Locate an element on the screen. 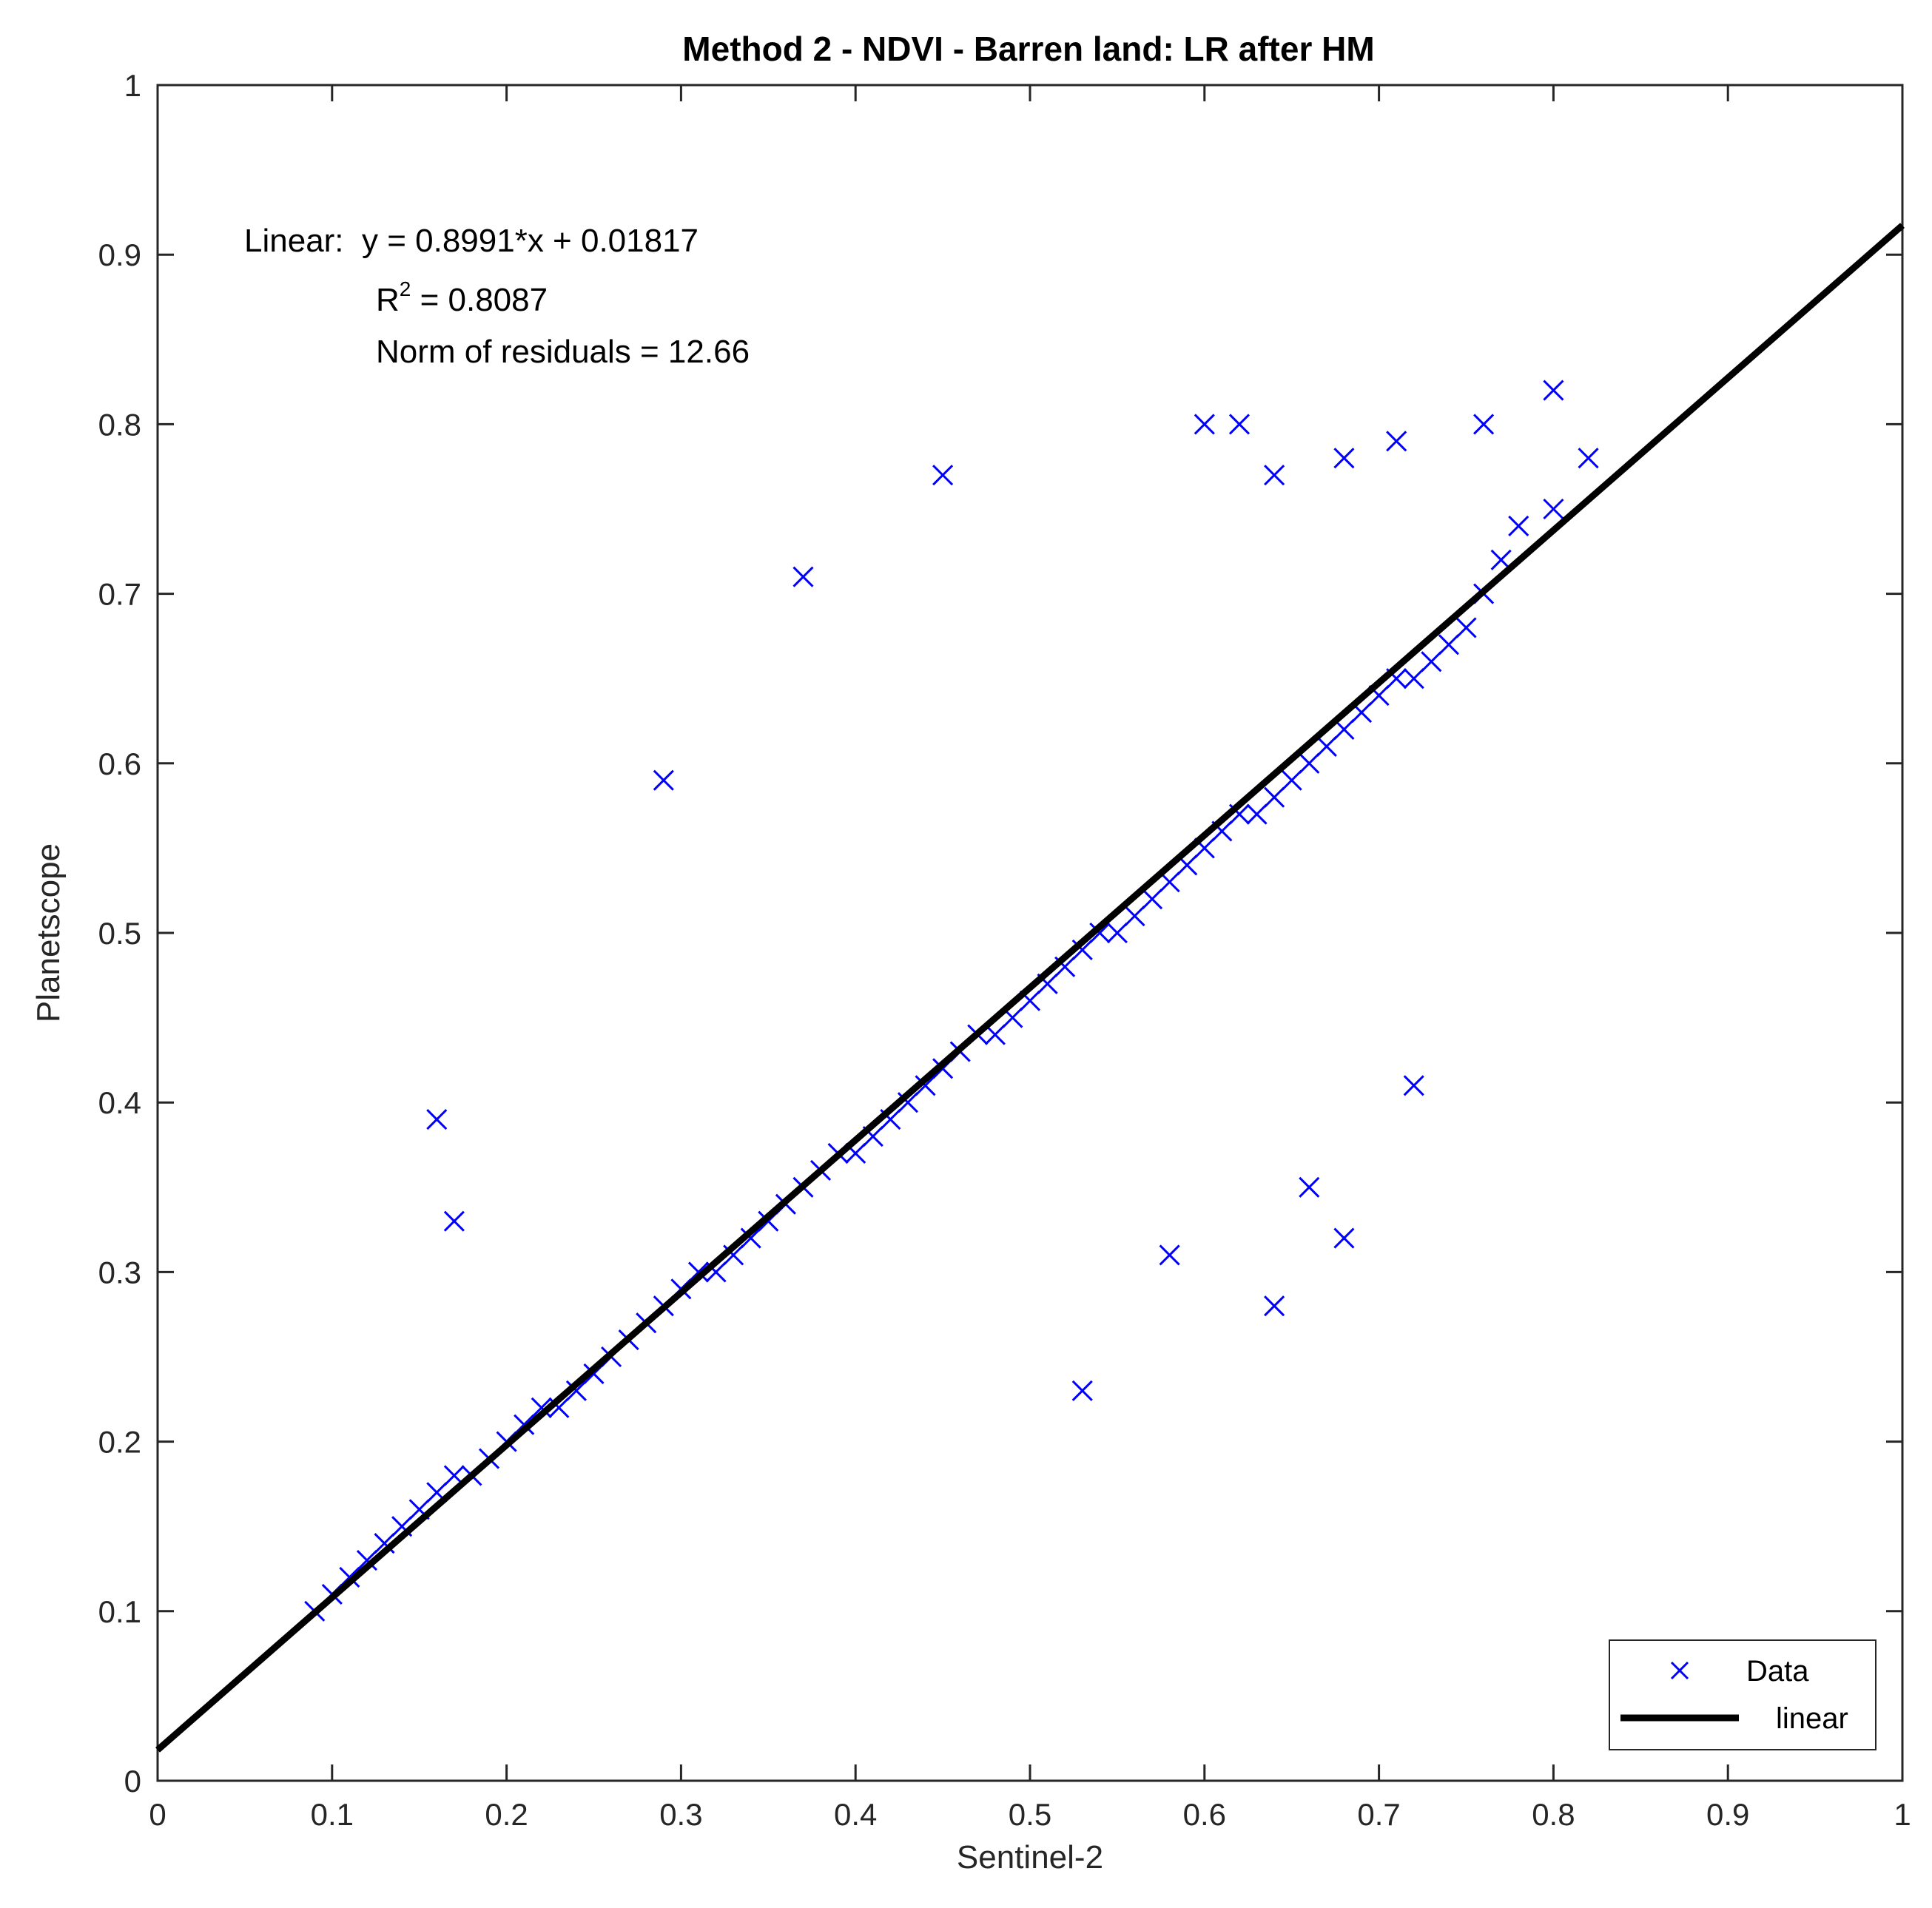 This screenshot has width=1932, height=1908. legend-data-label: Data is located at coordinates (1778, 1671).